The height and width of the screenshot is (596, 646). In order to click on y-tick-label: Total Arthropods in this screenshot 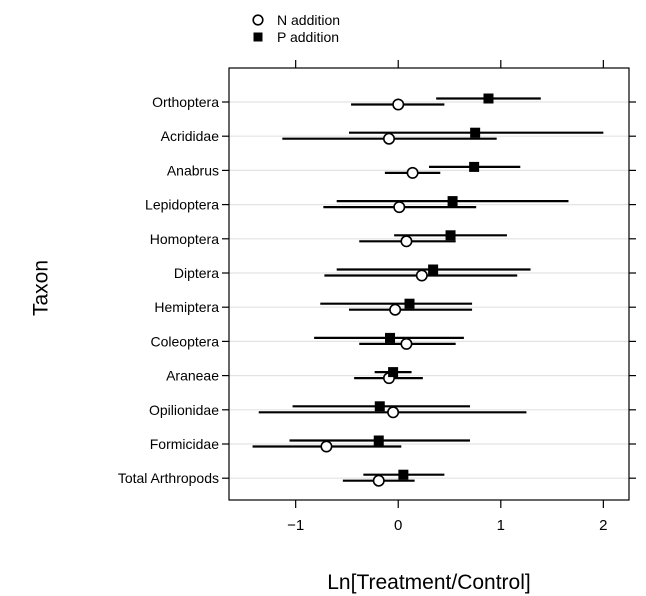, I will do `click(168, 478)`.